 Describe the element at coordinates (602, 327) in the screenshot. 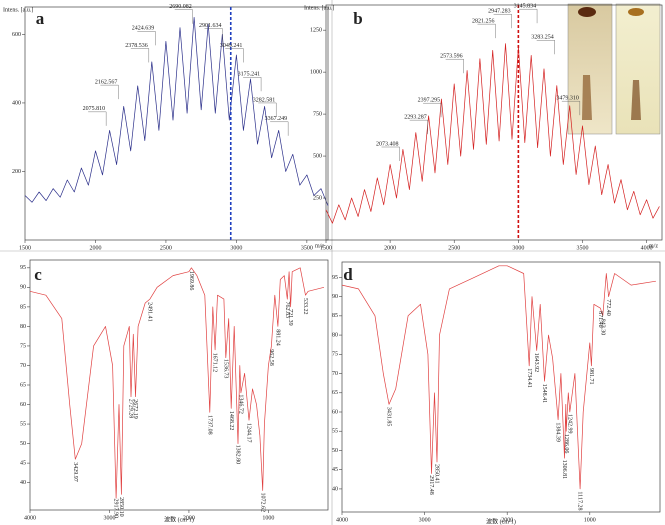

I see `peak-label: 843.30` at that location.